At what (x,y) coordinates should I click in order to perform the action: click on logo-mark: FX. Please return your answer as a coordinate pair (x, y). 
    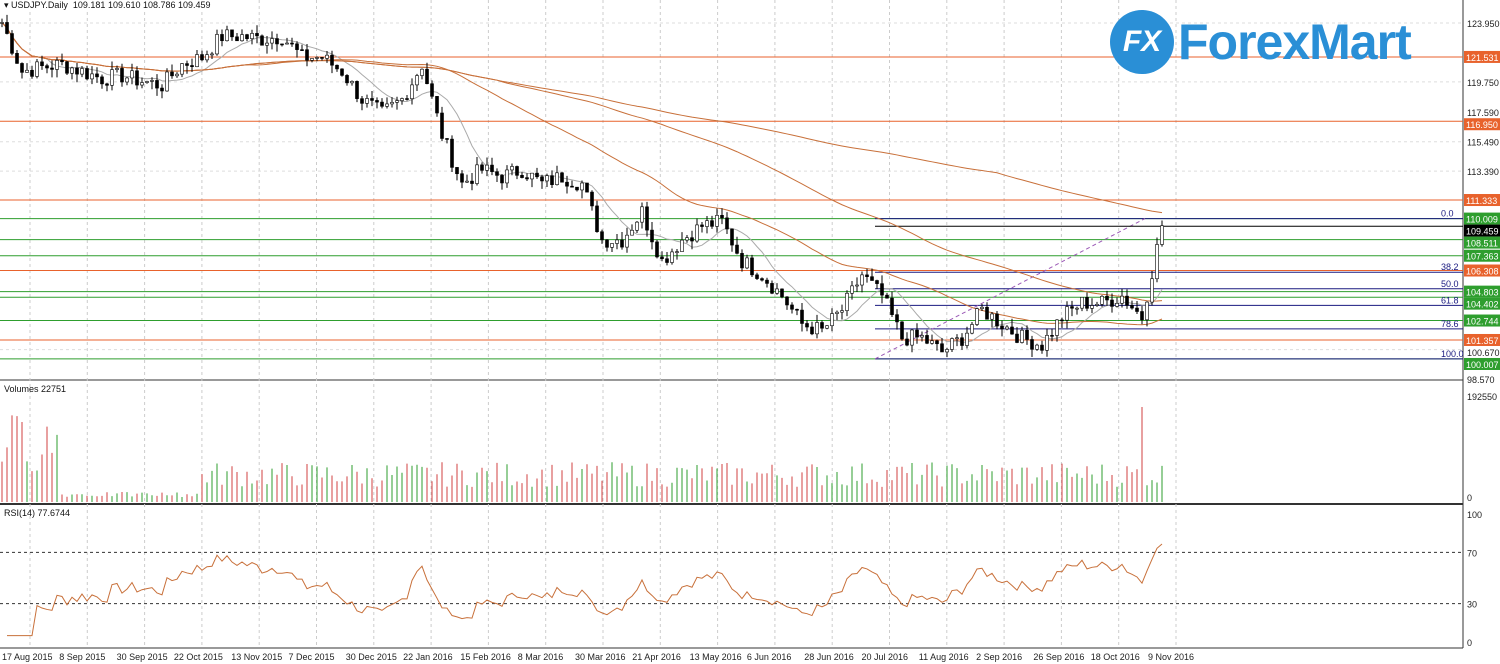
    Looking at the image, I should click on (1142, 42).